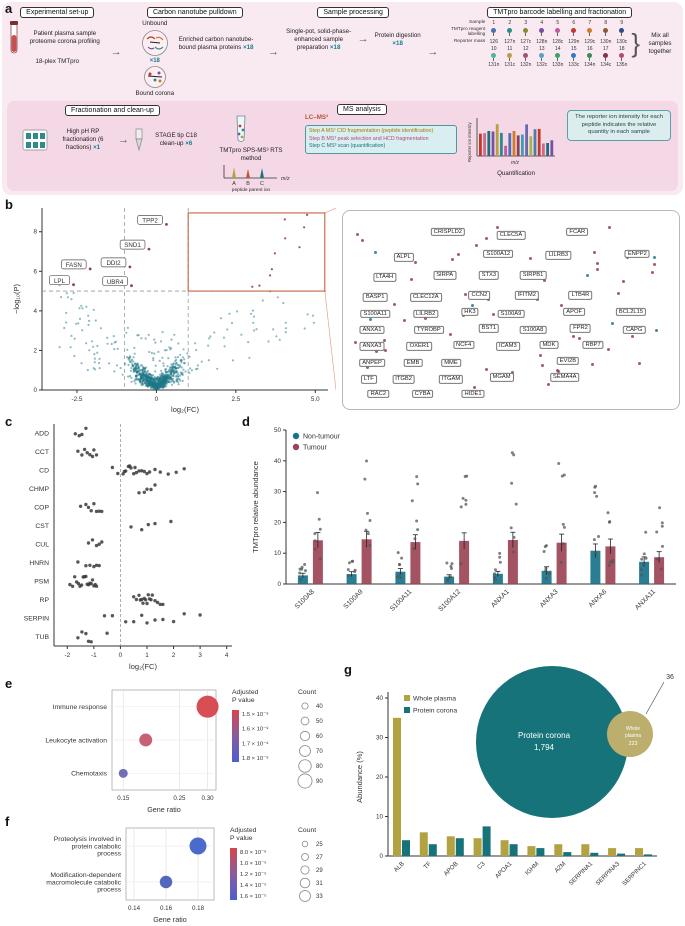 The height and width of the screenshot is (926, 685). What do you see at coordinates (622, 23) in the screenshot?
I see `tmt-sample-number: 9` at bounding box center [622, 23].